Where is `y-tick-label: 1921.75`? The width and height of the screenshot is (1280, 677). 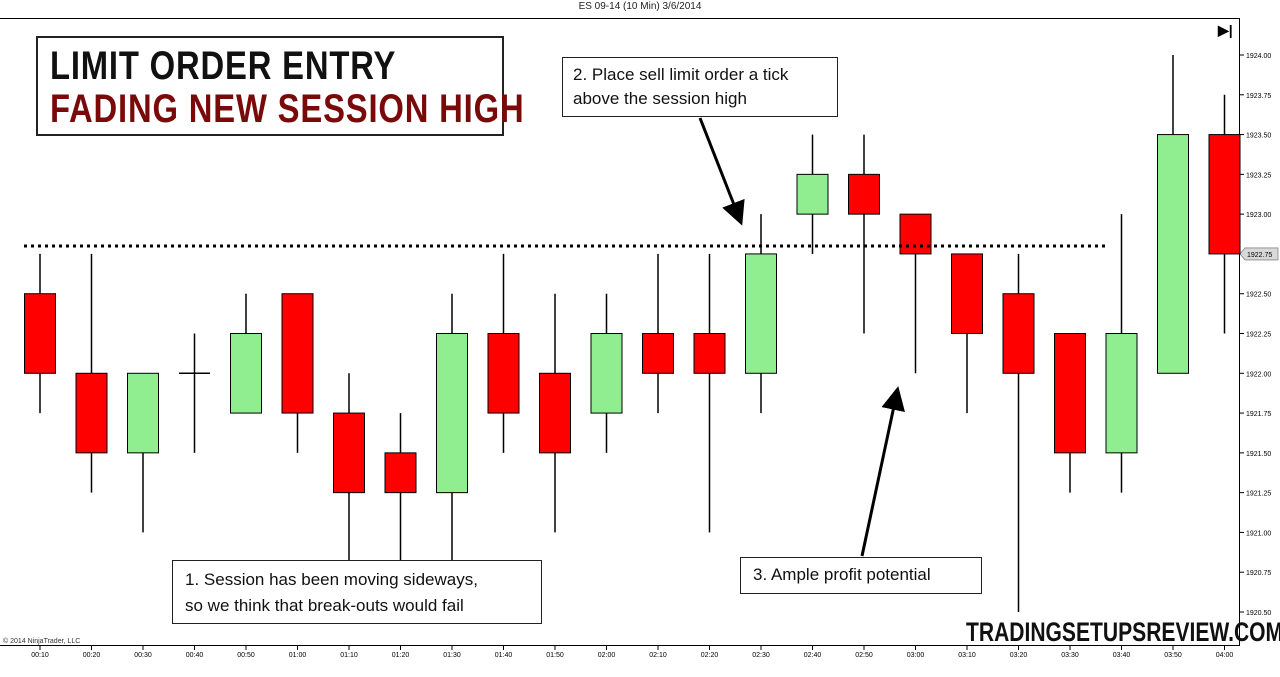 y-tick-label: 1921.75 is located at coordinates (1258, 414).